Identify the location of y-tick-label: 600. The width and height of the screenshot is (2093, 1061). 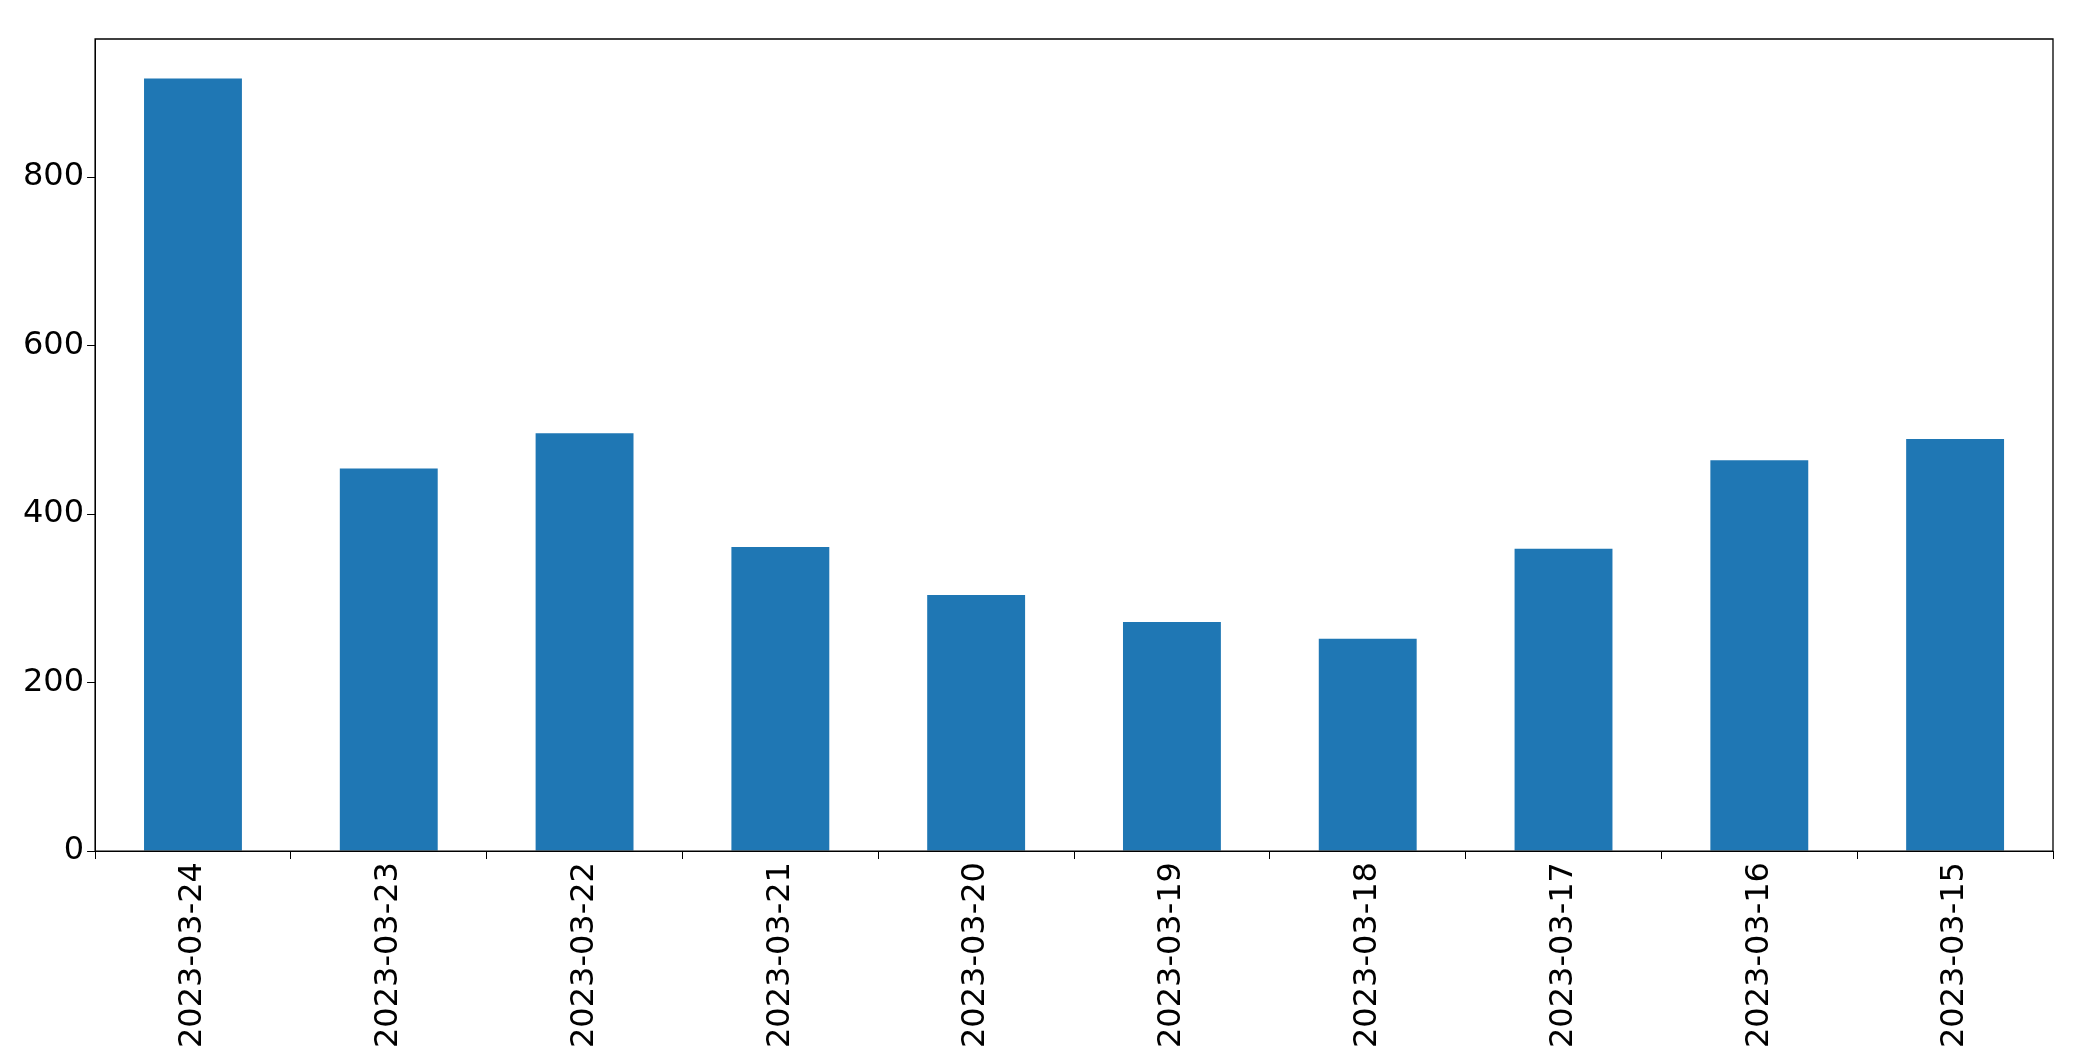
(54, 342).